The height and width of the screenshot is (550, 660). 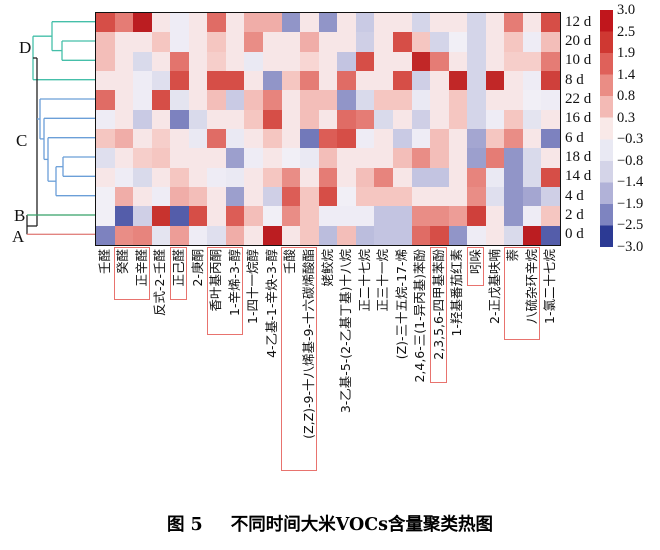 I want to click on column-label: 4-乙基-1-辛炔-3-醇, so click(x=271, y=303).